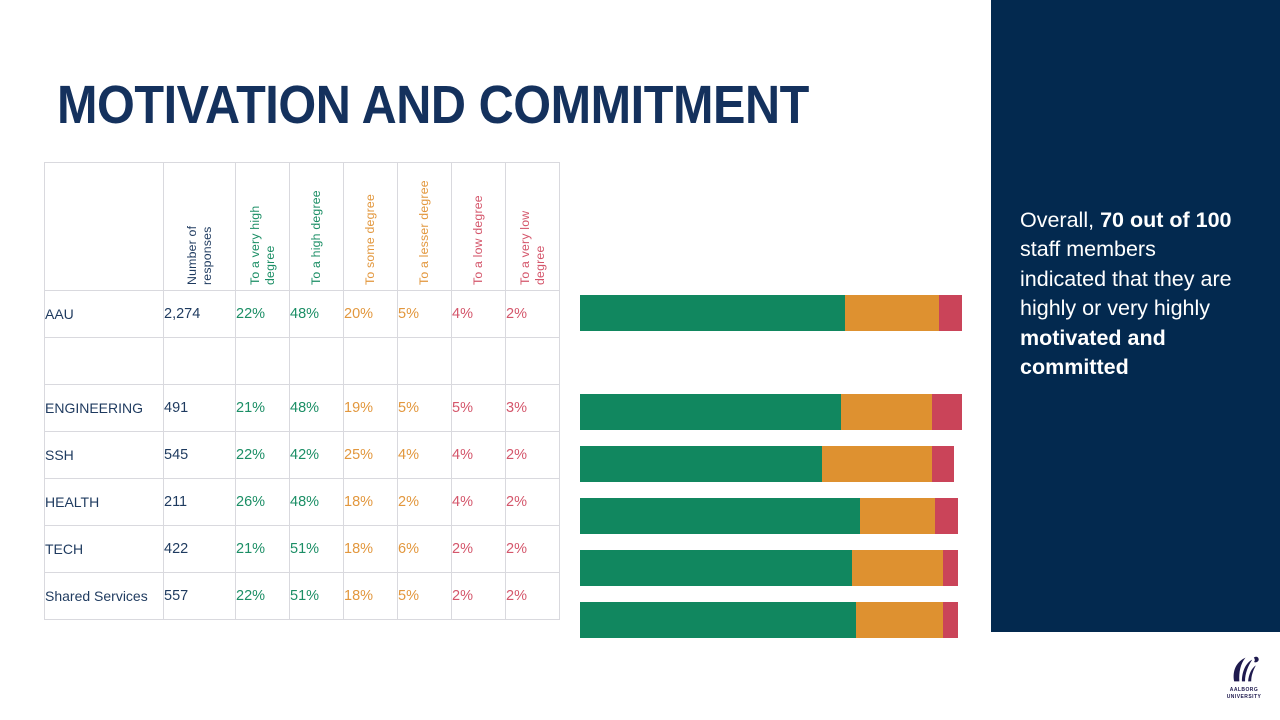 The width and height of the screenshot is (1280, 720). I want to click on column-header: Number of responses, so click(199, 226).